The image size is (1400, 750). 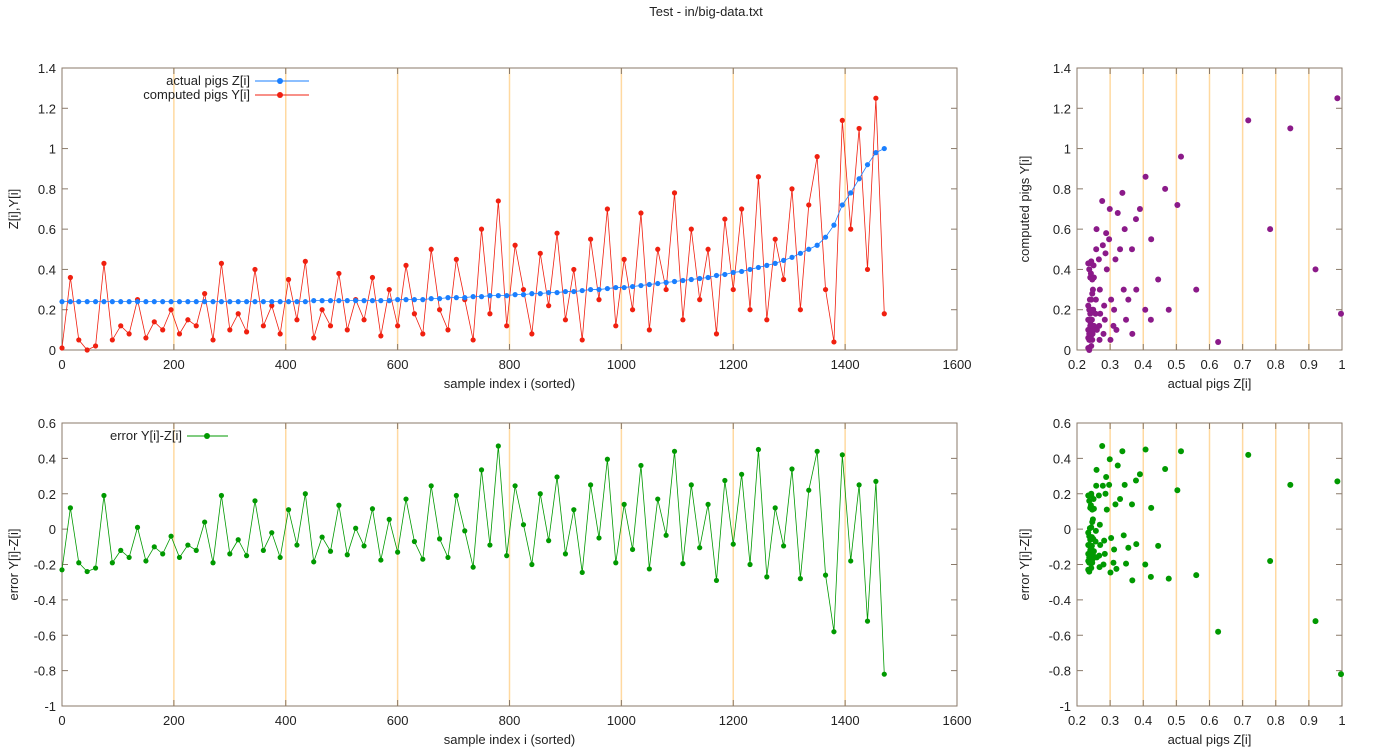 What do you see at coordinates (510, 739) in the screenshot?
I see `x-axis-label: sample index i (sorted)` at bounding box center [510, 739].